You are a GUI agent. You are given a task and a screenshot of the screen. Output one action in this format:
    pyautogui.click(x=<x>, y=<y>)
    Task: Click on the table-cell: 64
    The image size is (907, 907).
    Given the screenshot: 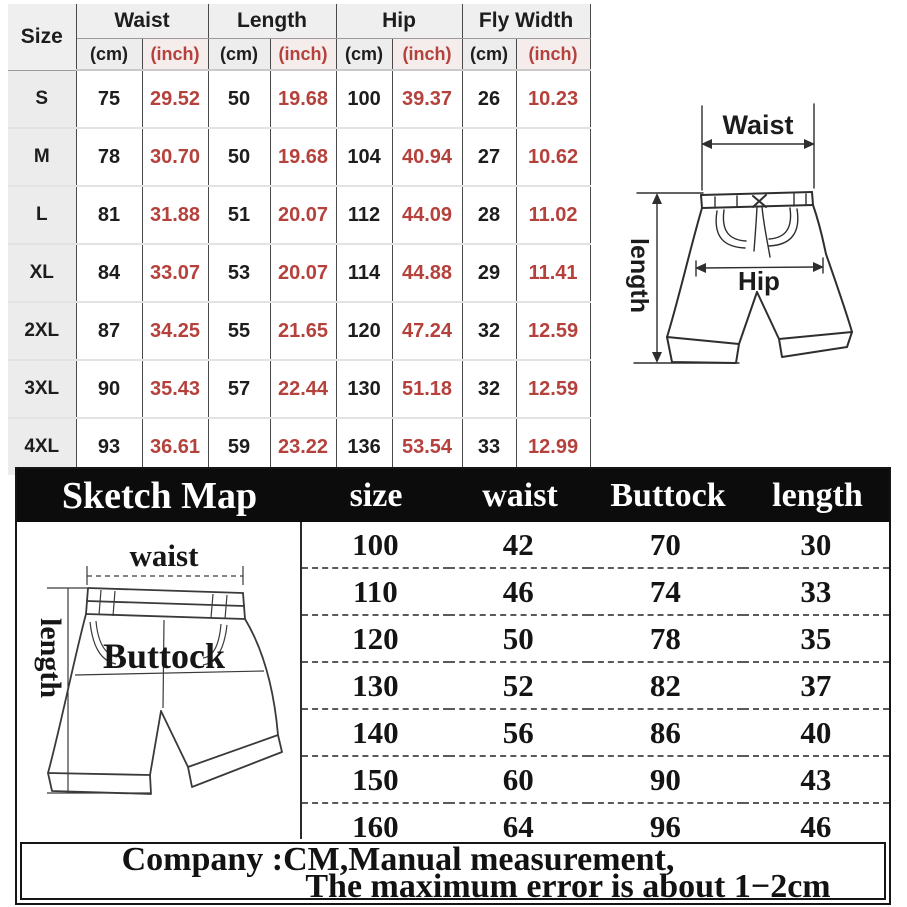 What is the action you would take?
    pyautogui.click(x=518, y=826)
    